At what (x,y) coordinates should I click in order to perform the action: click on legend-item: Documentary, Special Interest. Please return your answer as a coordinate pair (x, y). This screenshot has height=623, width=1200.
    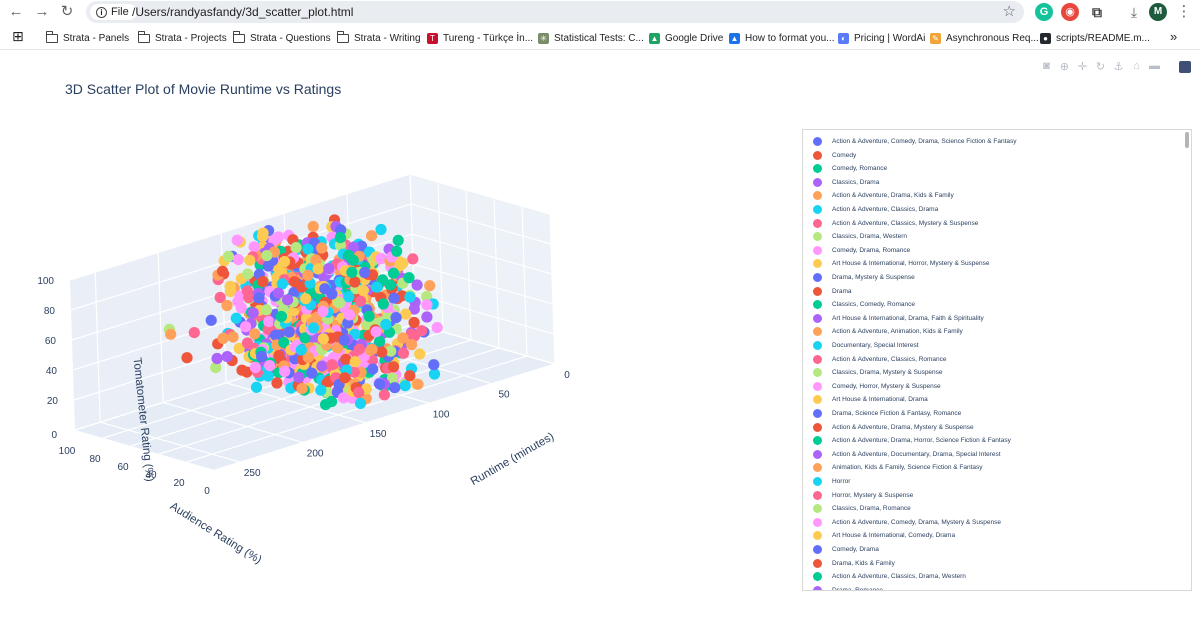
    Looking at the image, I should click on (866, 345).